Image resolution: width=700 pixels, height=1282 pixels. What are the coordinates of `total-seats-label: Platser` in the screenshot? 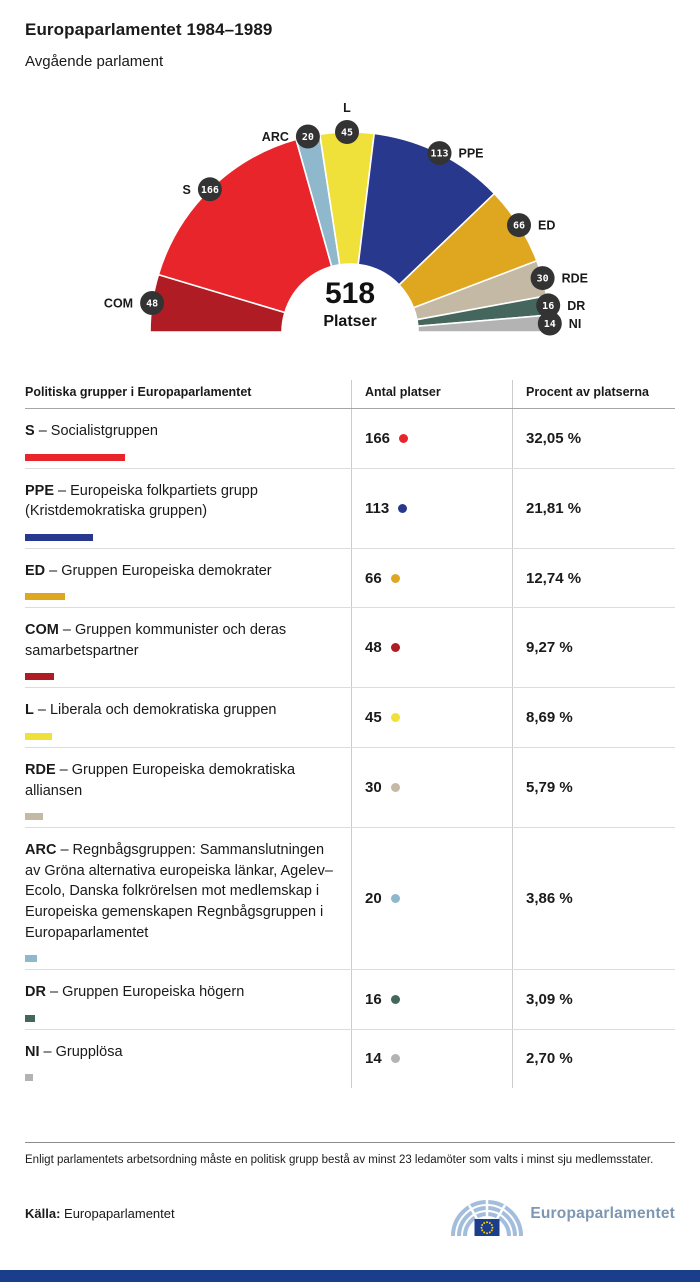 It's located at (349, 321).